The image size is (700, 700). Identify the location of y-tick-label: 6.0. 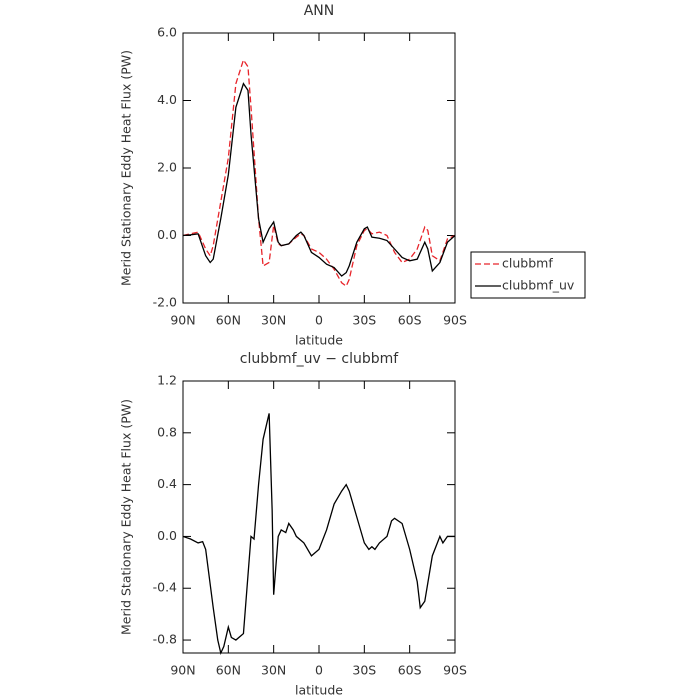
(167, 32).